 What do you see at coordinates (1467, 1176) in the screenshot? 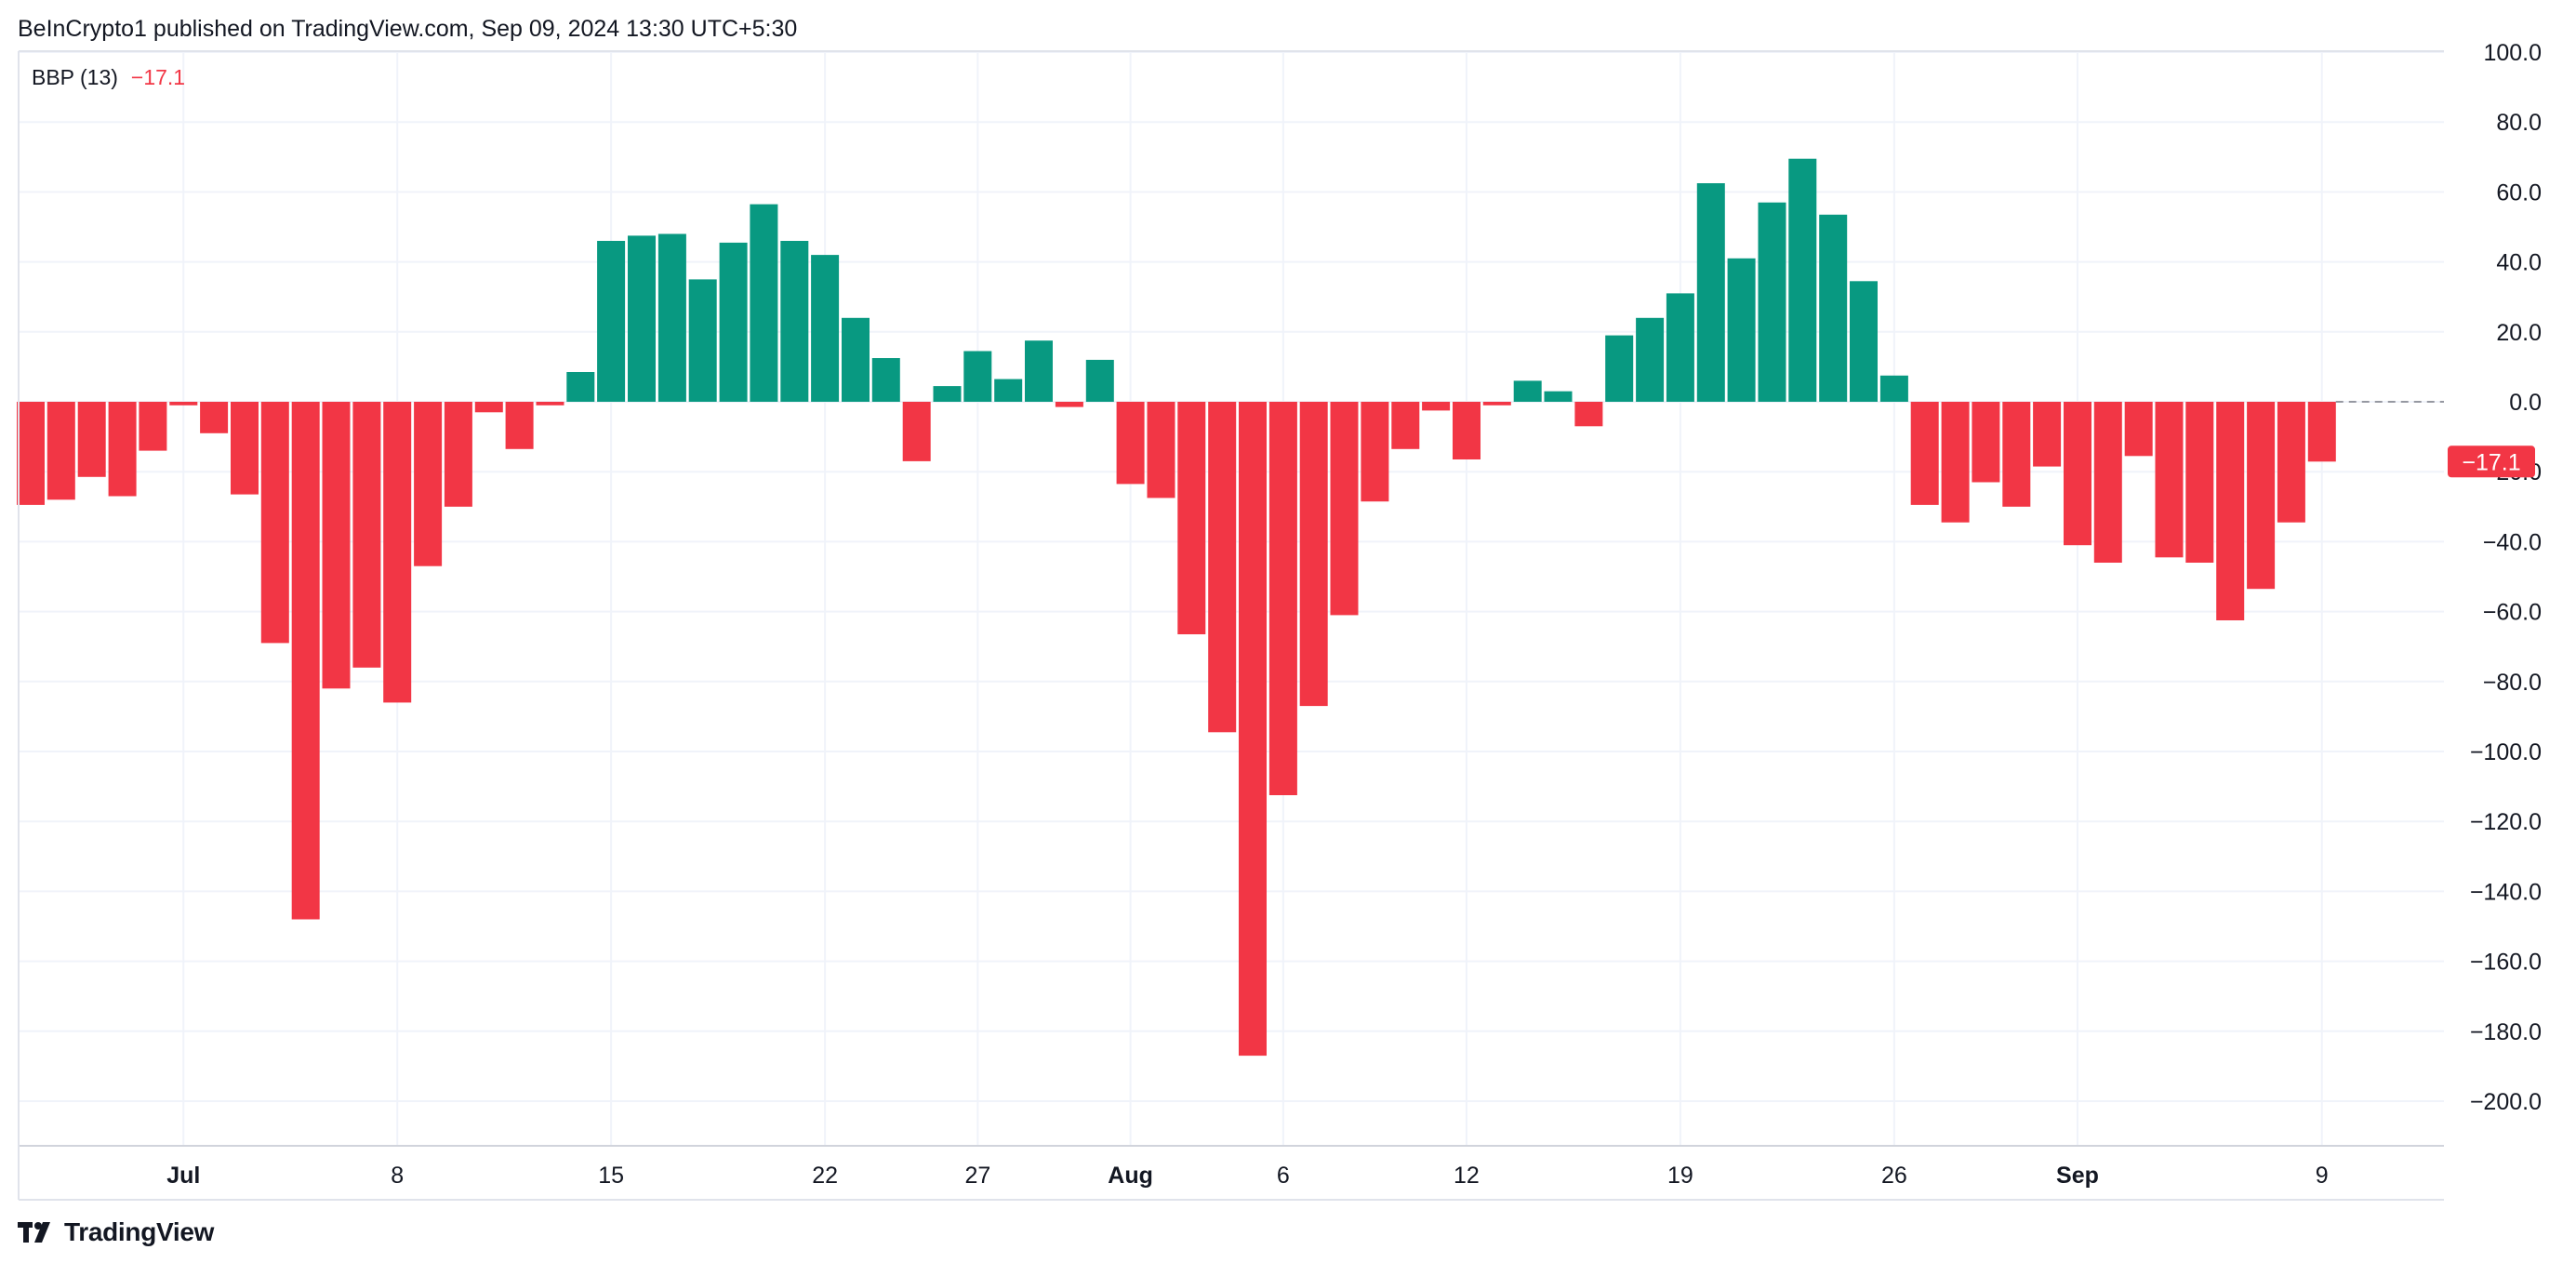
I see `x-tick-label: 12` at bounding box center [1467, 1176].